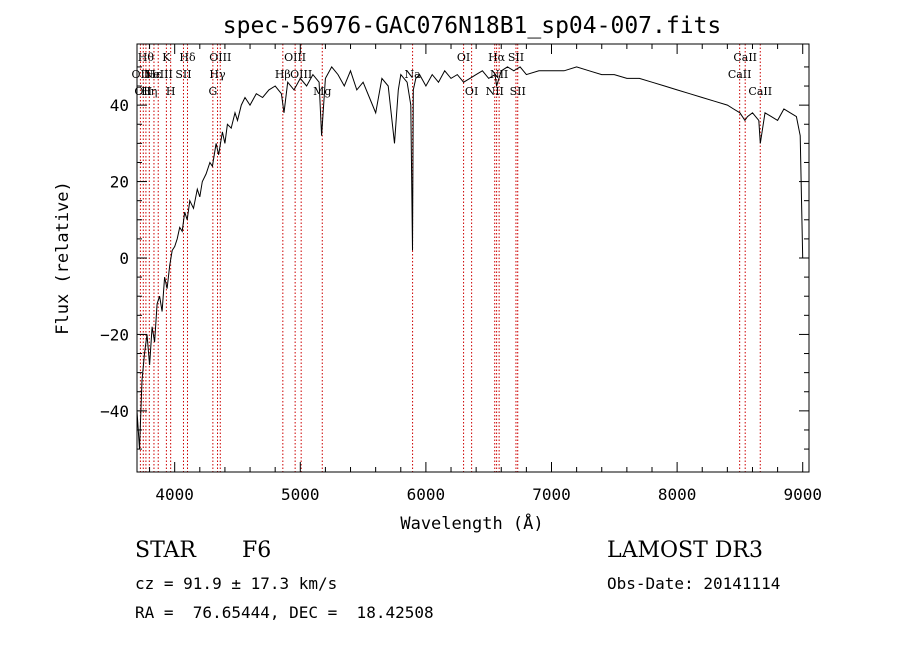 The width and height of the screenshot is (900, 649). Describe the element at coordinates (154, 74) in the screenshot. I see `line-marker-label: Hε` at that location.